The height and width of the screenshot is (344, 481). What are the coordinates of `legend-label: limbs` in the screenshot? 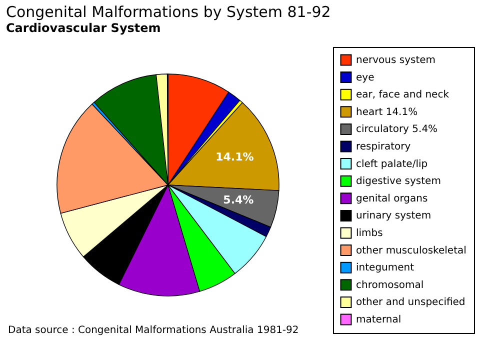 It's located at (369, 233).